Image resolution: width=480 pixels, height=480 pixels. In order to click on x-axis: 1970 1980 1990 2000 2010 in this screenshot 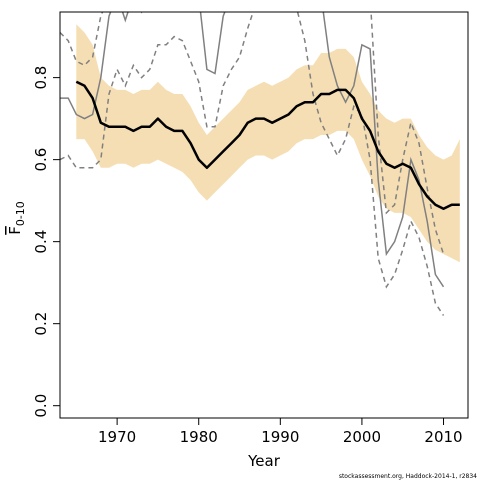, I will do `click(280, 432)`.